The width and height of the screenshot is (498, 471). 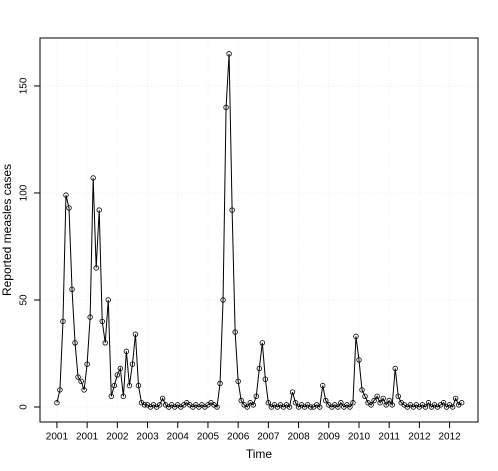 What do you see at coordinates (268, 437) in the screenshot?
I see `x-tick-label: 2007` at bounding box center [268, 437].